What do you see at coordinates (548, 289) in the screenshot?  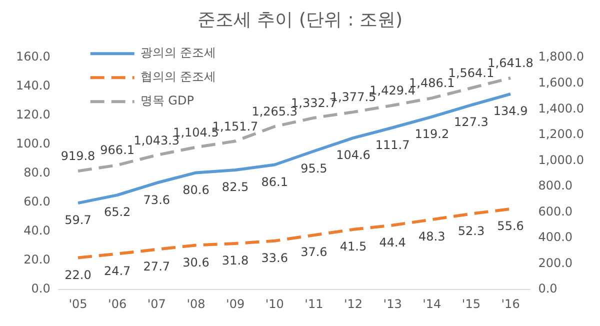 I see `y2-tick-label: 0.0` at bounding box center [548, 289].